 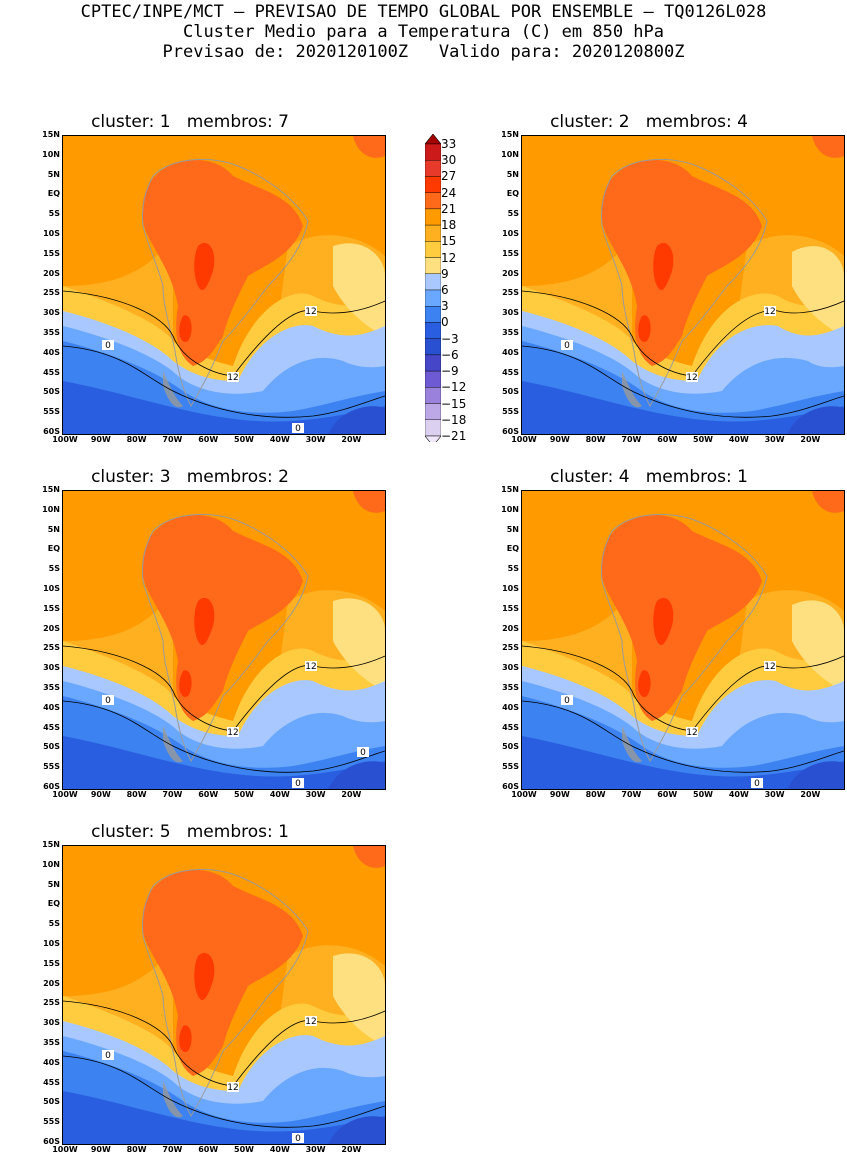 I want to click on lat-label: 25S, so click(x=51, y=1003).